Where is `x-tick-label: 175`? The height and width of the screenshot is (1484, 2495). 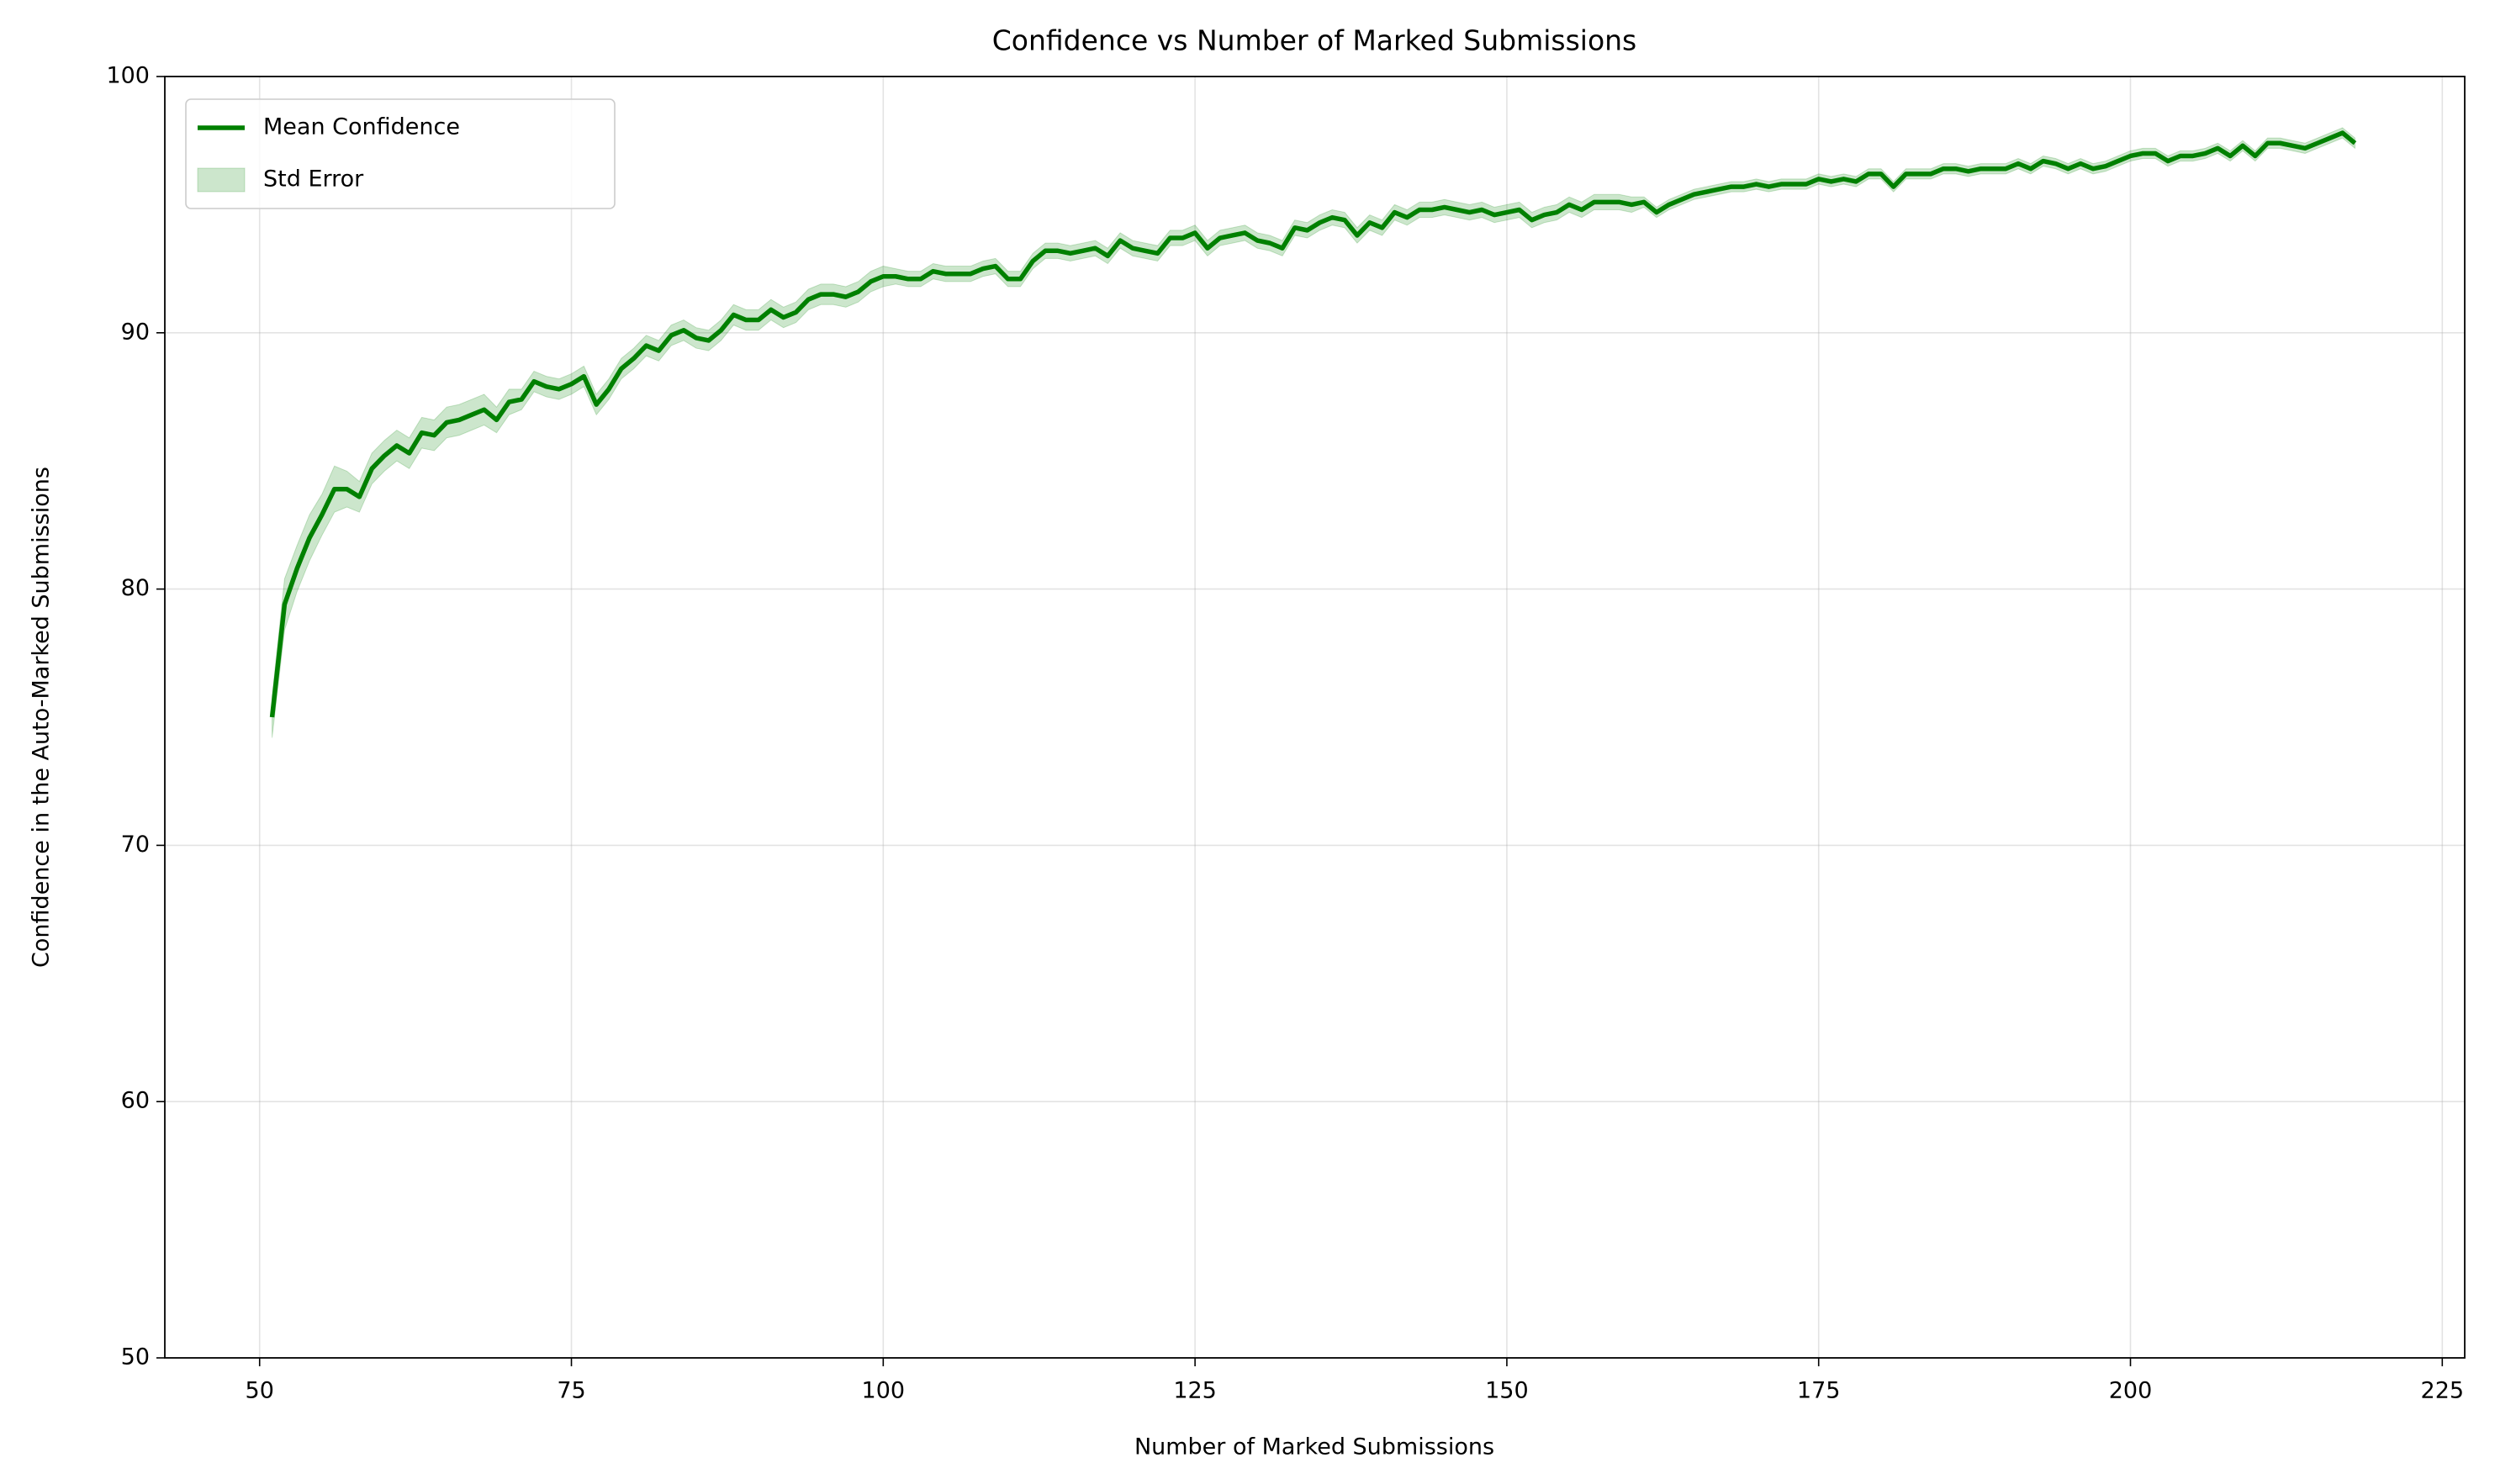
x-tick-label: 175 is located at coordinates (1819, 1391).